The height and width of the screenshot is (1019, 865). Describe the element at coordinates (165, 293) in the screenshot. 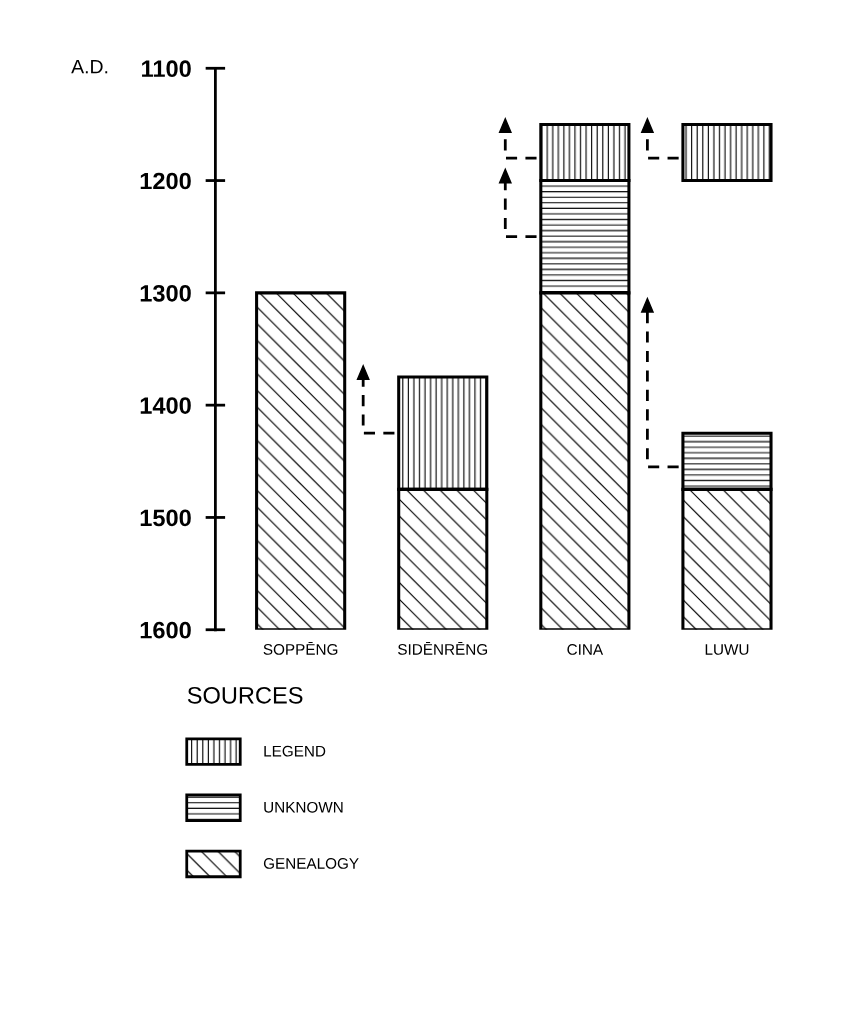

I see `y-tick-label: 1300` at that location.